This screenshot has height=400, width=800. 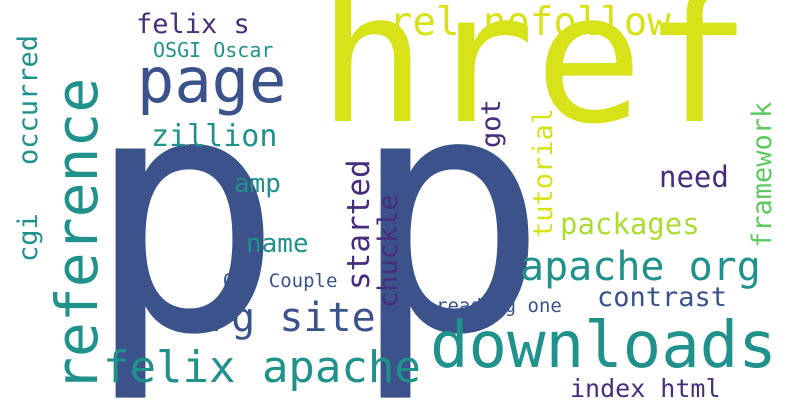 What do you see at coordinates (491, 123) in the screenshot?
I see `word-got: got` at bounding box center [491, 123].